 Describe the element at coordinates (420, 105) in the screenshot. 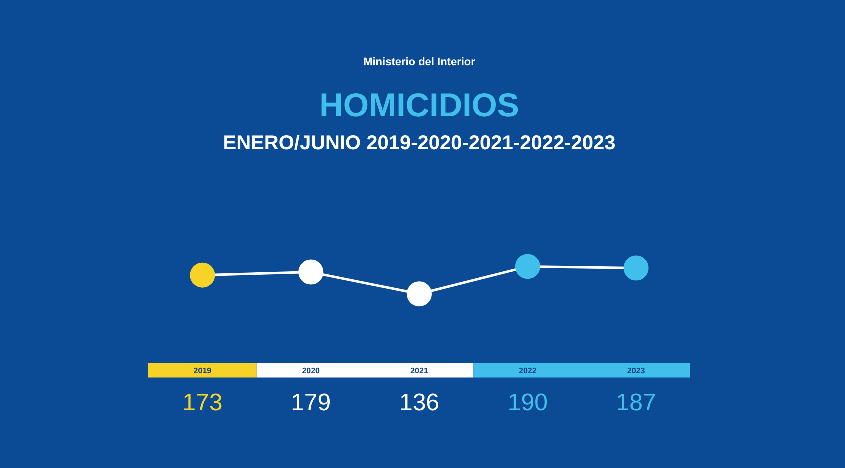

I see `chart-title: HOMICIDIOS` at that location.